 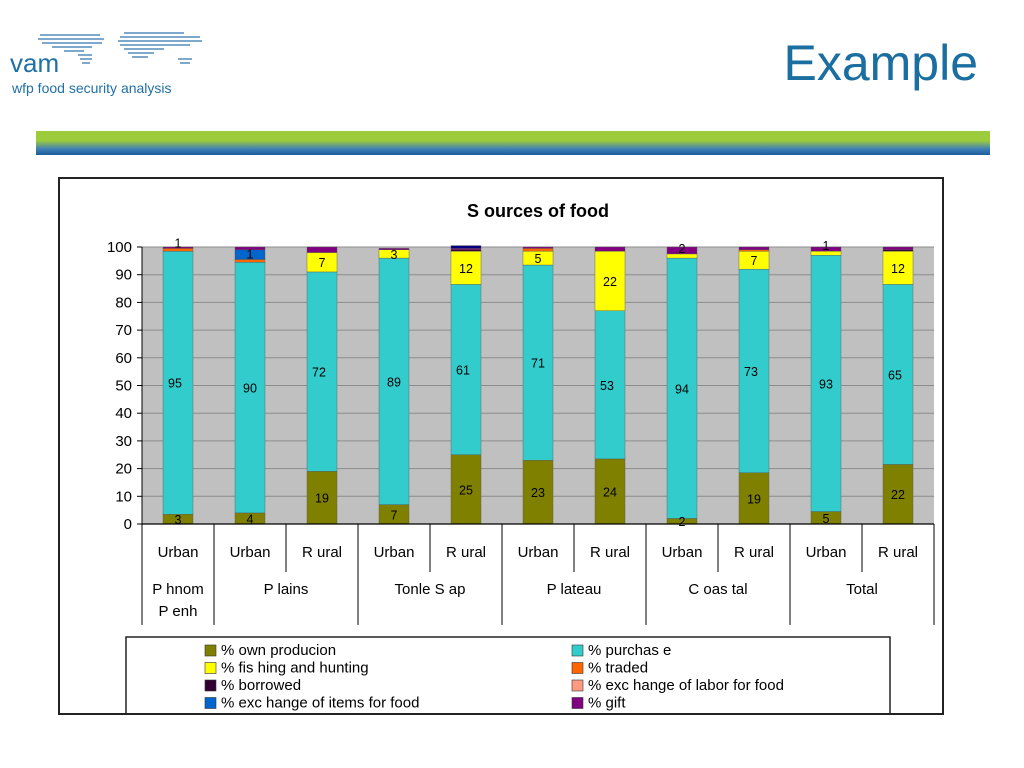 I want to click on legend-label: % exc hange of items for food, so click(x=320, y=703).